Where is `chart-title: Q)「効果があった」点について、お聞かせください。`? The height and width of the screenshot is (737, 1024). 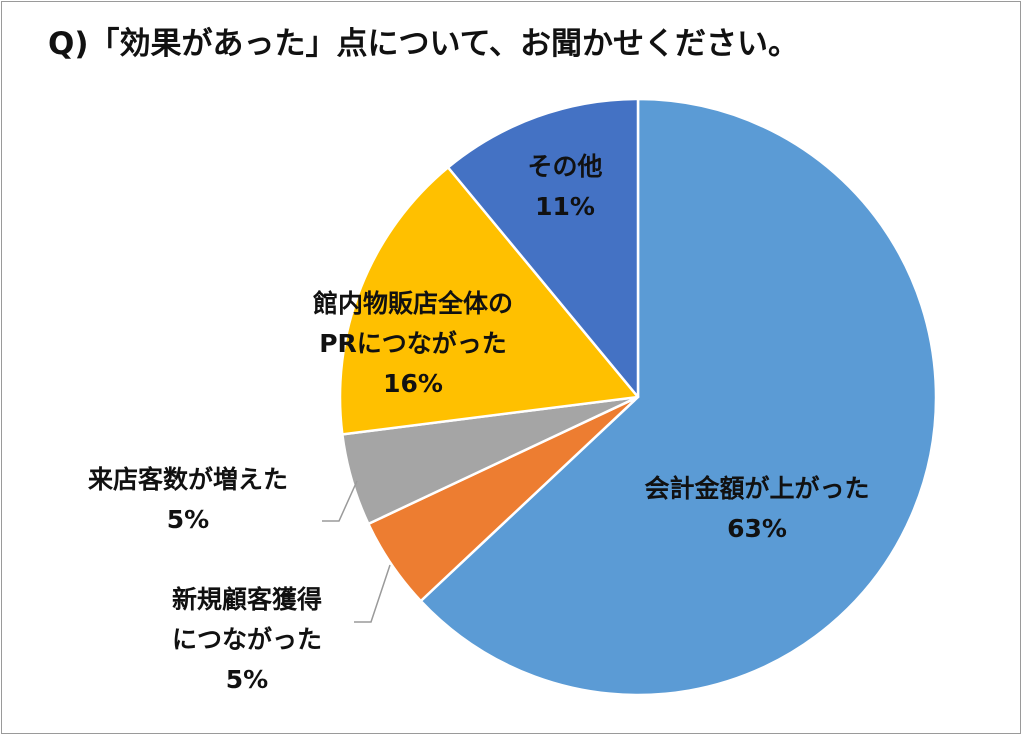 chart-title: Q)「効果があった」点について、お聞かせください。 is located at coordinates (423, 44).